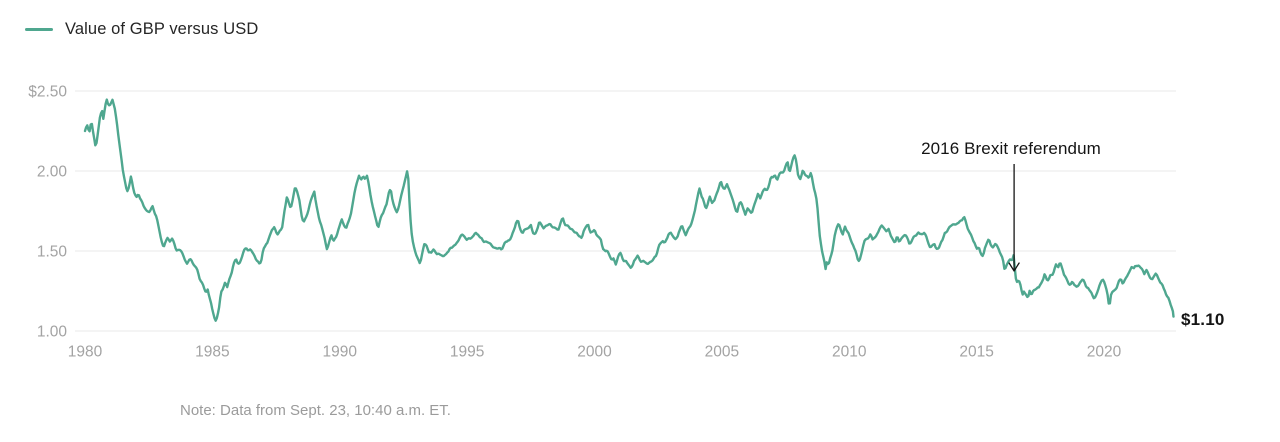 The height and width of the screenshot is (442, 1280). What do you see at coordinates (1203, 319) in the screenshot?
I see `end-value-label: $1.10` at bounding box center [1203, 319].